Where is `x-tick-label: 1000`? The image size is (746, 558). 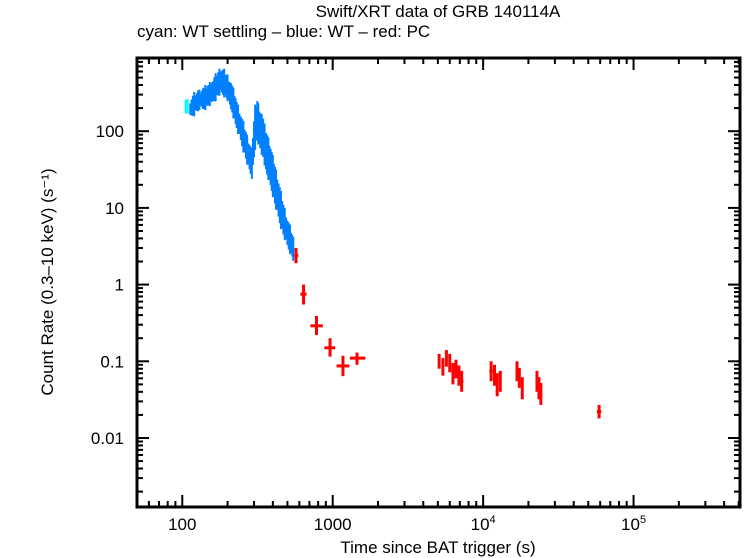
x-tick-label: 1000 is located at coordinates (333, 524).